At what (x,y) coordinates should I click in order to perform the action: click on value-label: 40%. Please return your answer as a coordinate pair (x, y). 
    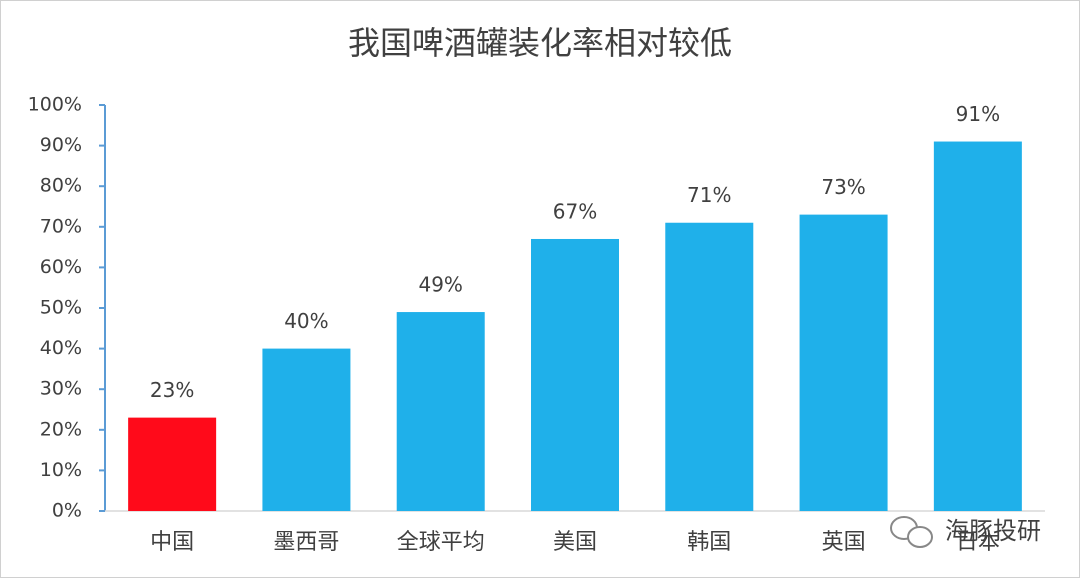
    Looking at the image, I should click on (306, 321).